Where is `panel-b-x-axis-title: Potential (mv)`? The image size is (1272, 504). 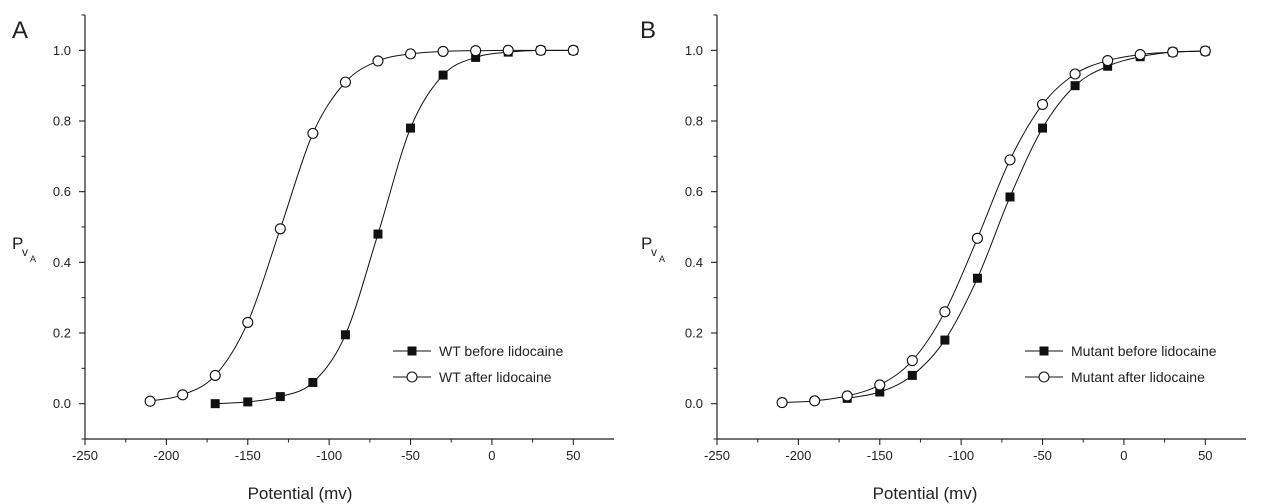
panel-b-x-axis-title: Potential (mv) is located at coordinates (925, 493).